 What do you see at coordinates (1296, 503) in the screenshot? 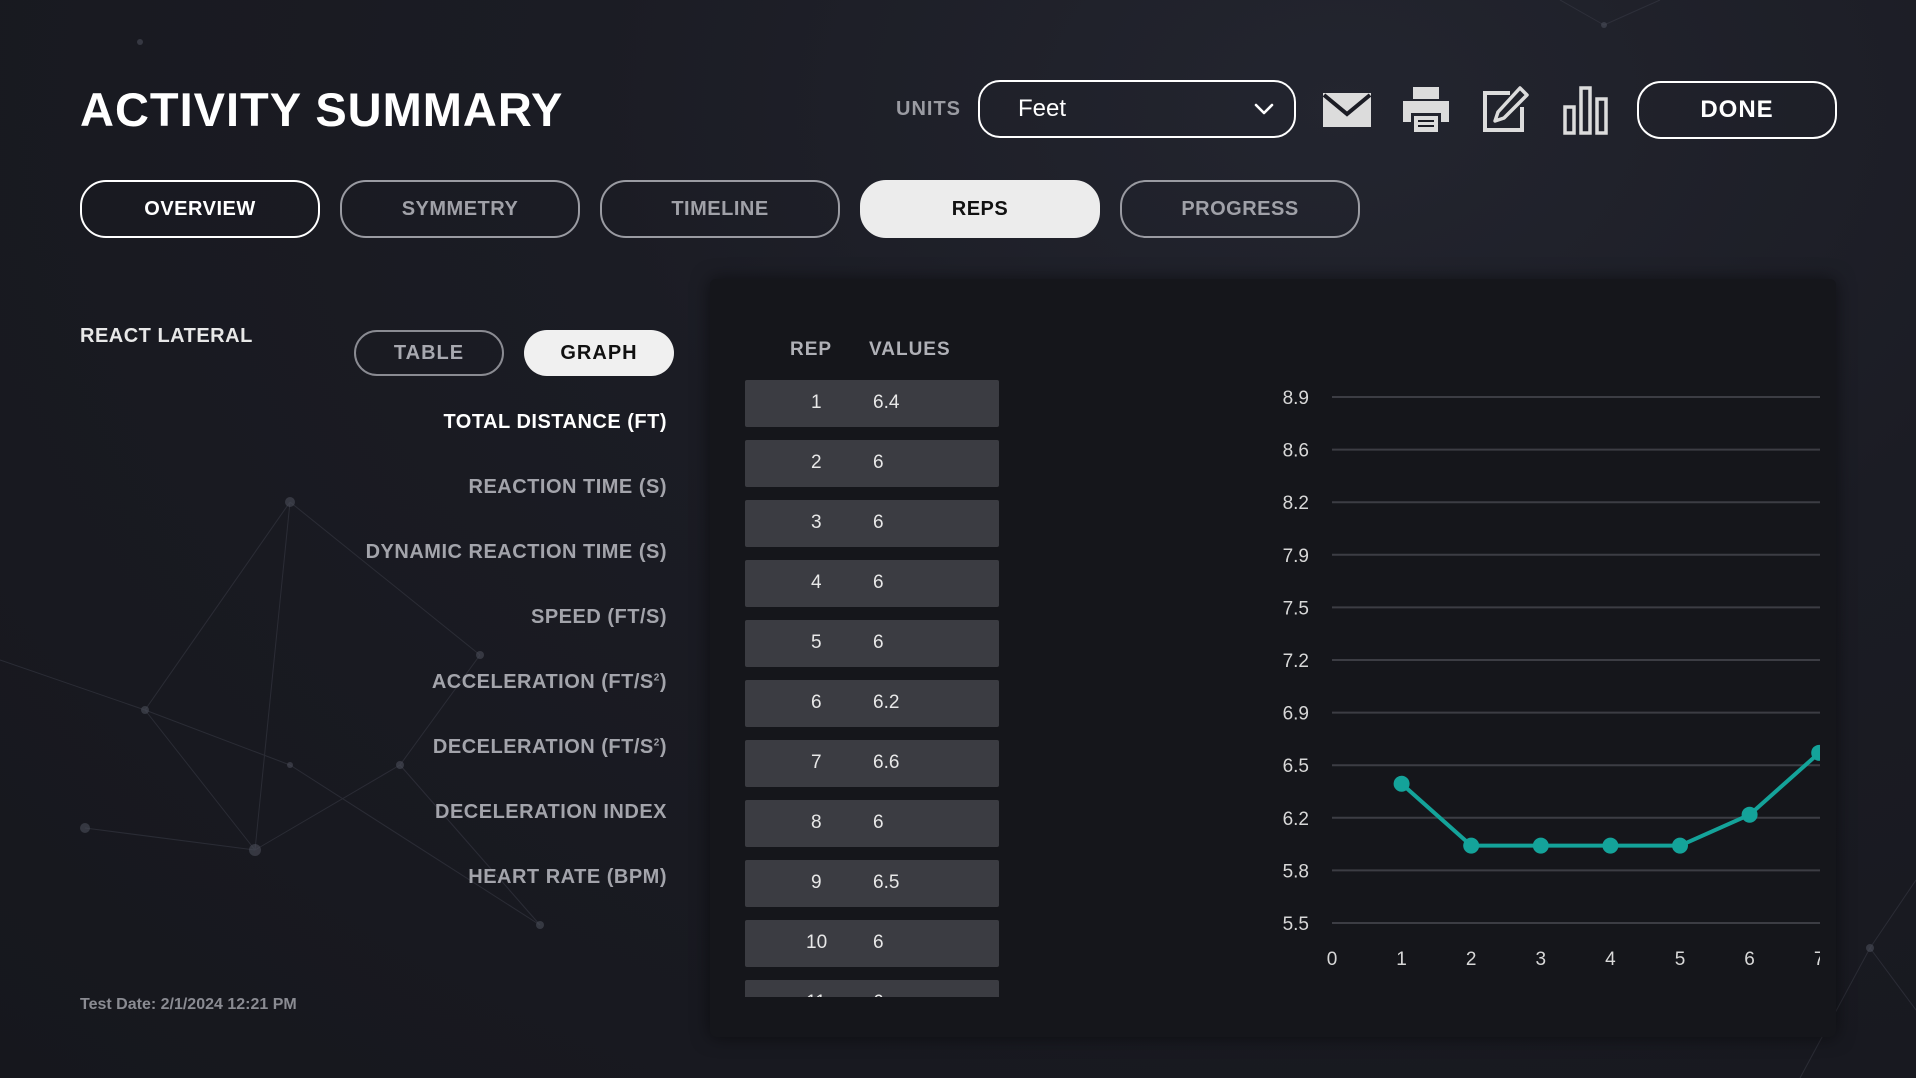
I see `y-tick-label: 8.2` at bounding box center [1296, 503].